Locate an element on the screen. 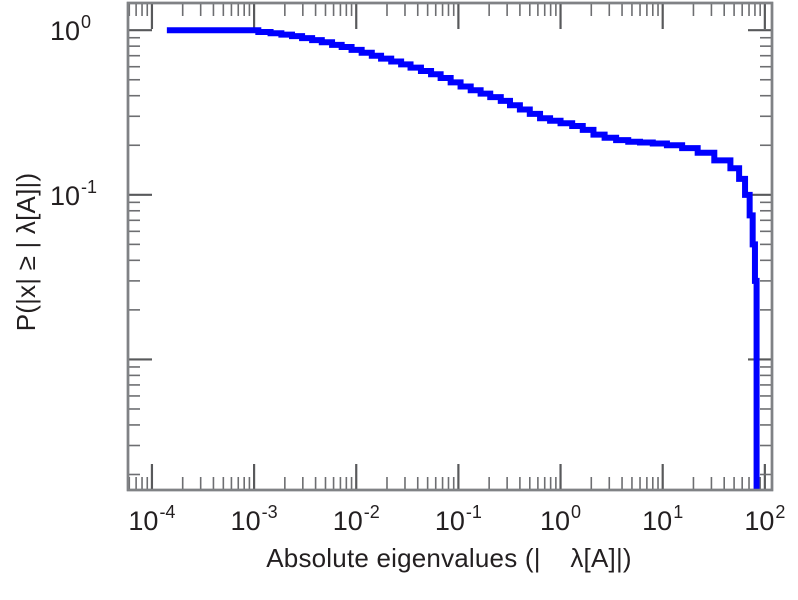  y-tick-label-1e0: 10⁰ is located at coordinates (71, 29).